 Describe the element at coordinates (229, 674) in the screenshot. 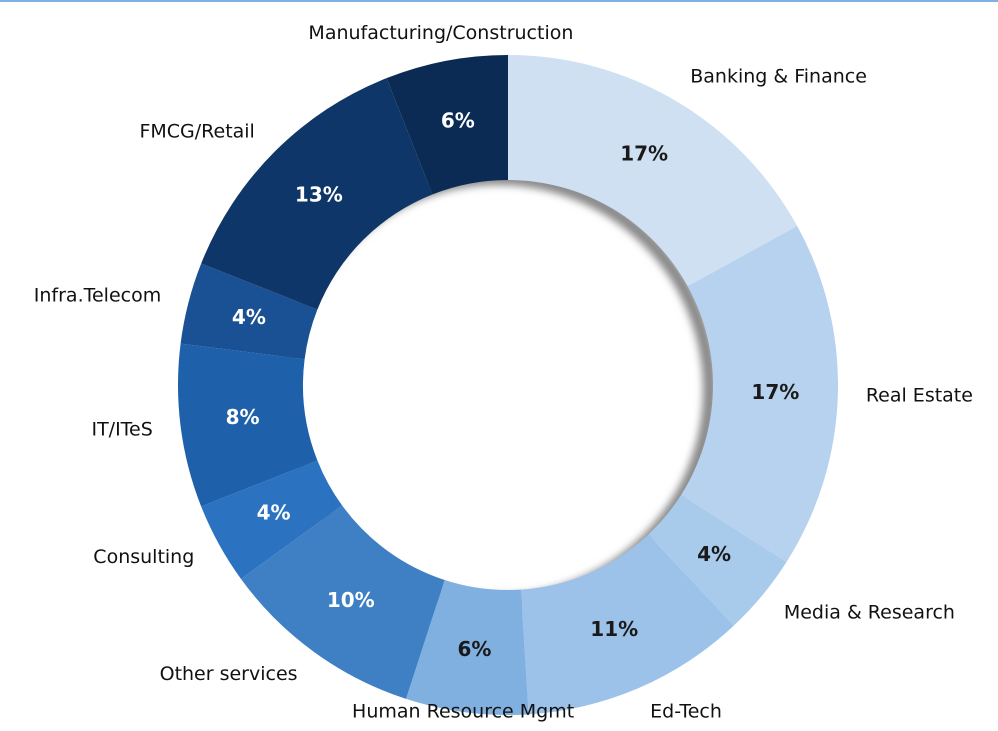

I see `category-label: Other services` at that location.